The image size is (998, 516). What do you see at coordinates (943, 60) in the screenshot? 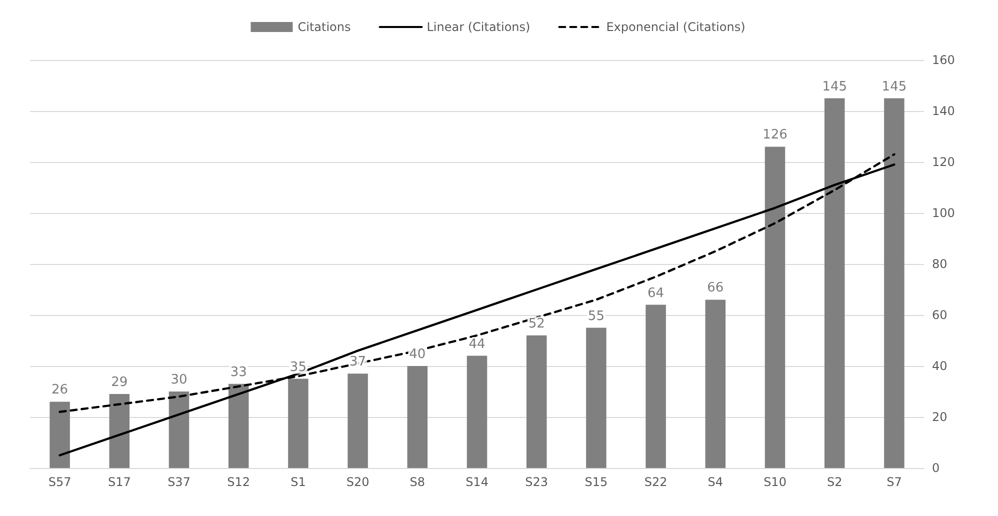
I see `y-tick-label: 160` at bounding box center [943, 60].